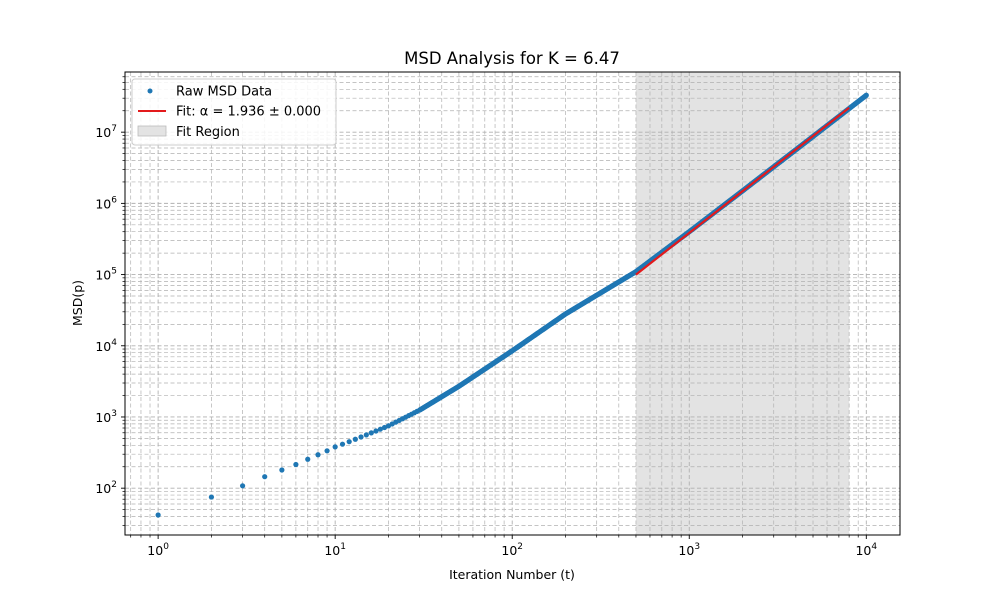 The width and height of the screenshot is (1000, 600). Describe the element at coordinates (152, 131) in the screenshot. I see `legend-patch-region` at that location.